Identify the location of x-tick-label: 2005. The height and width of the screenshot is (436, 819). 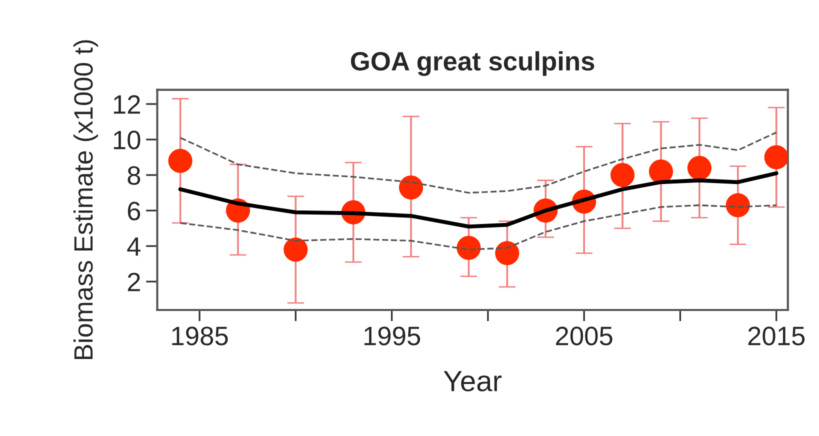
(584, 336).